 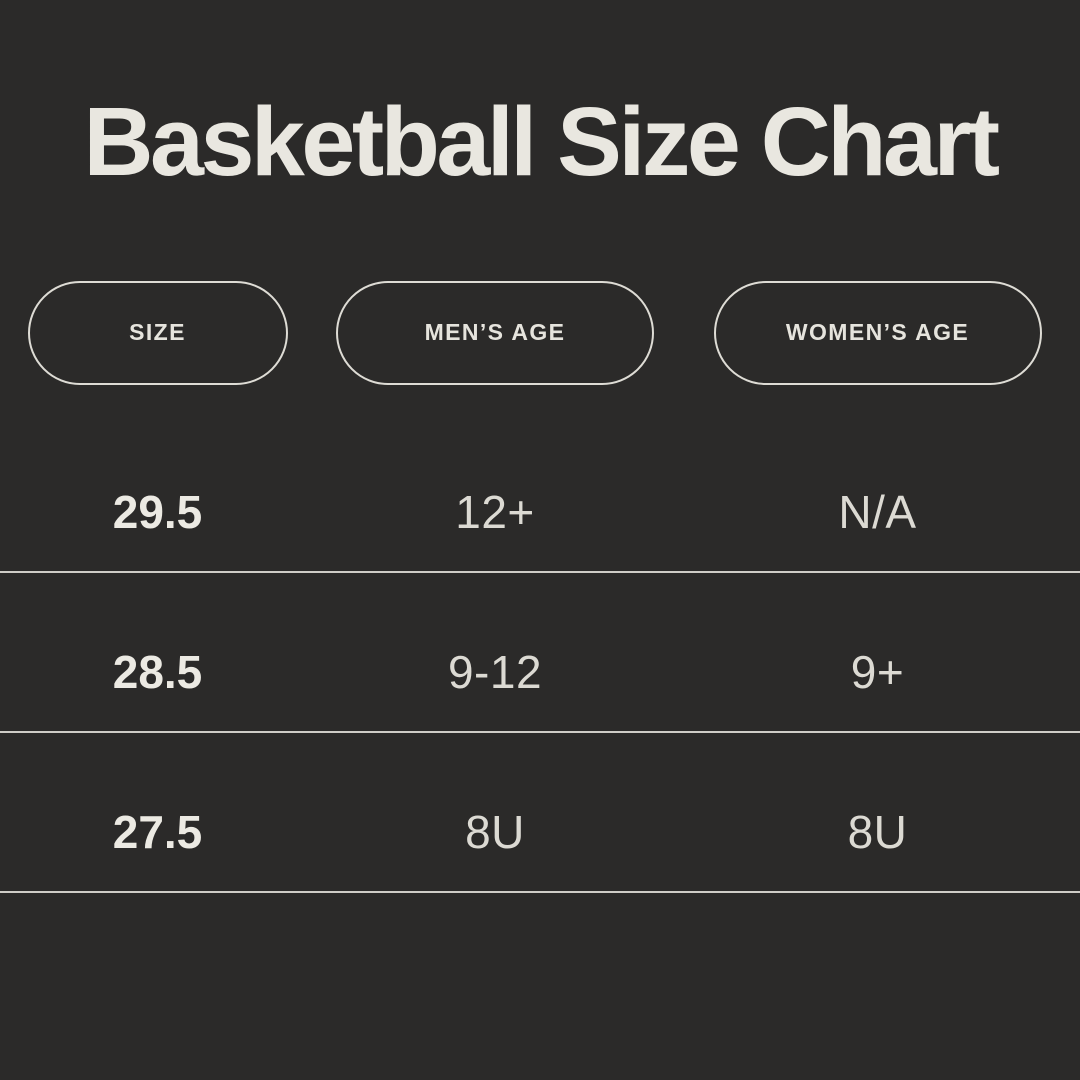 What do you see at coordinates (495, 671) in the screenshot?
I see `cell-mens-age: 9-12` at bounding box center [495, 671].